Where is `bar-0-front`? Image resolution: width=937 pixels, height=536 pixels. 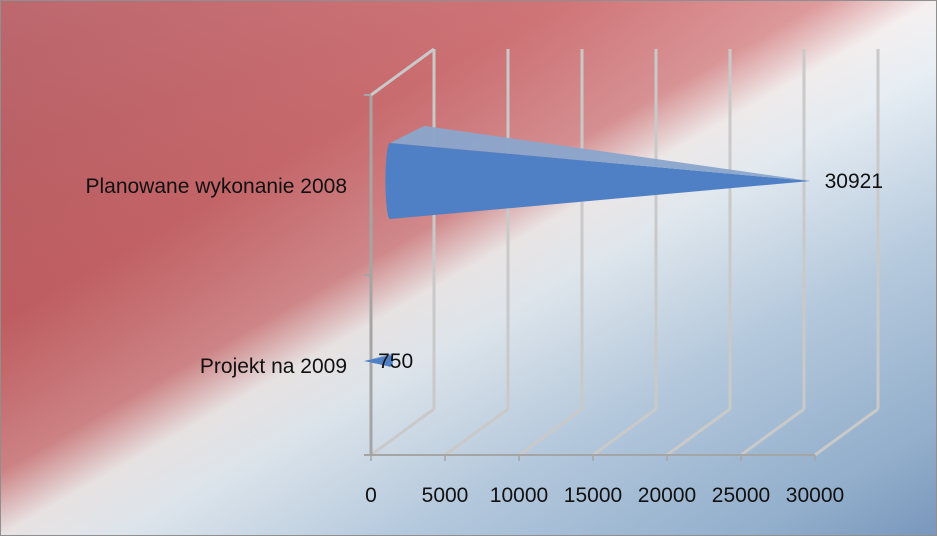 bar-0-front is located at coordinates (600, 181).